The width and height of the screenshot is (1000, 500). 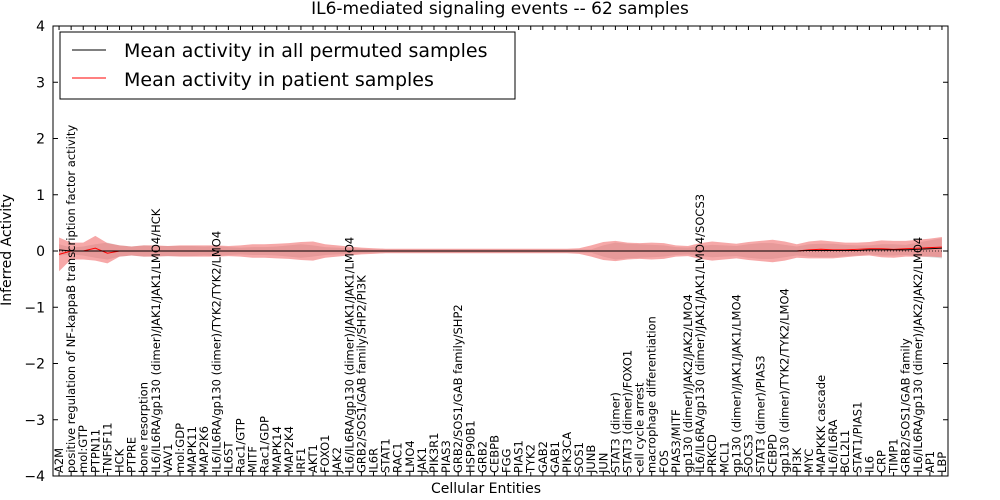 I want to click on x-tick-label: FOXO1, so click(x=325, y=454).